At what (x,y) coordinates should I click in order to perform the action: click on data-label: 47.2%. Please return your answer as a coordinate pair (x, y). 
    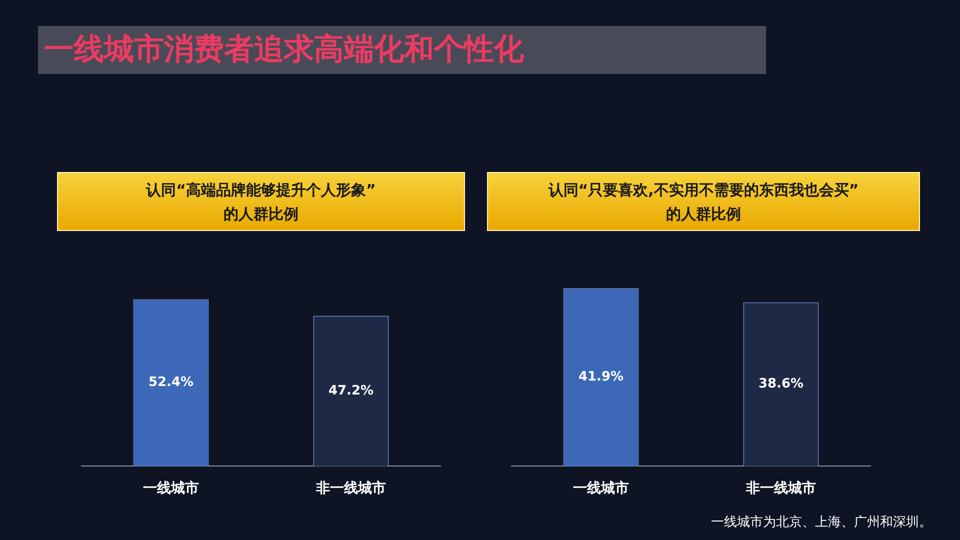
    Looking at the image, I should click on (351, 390).